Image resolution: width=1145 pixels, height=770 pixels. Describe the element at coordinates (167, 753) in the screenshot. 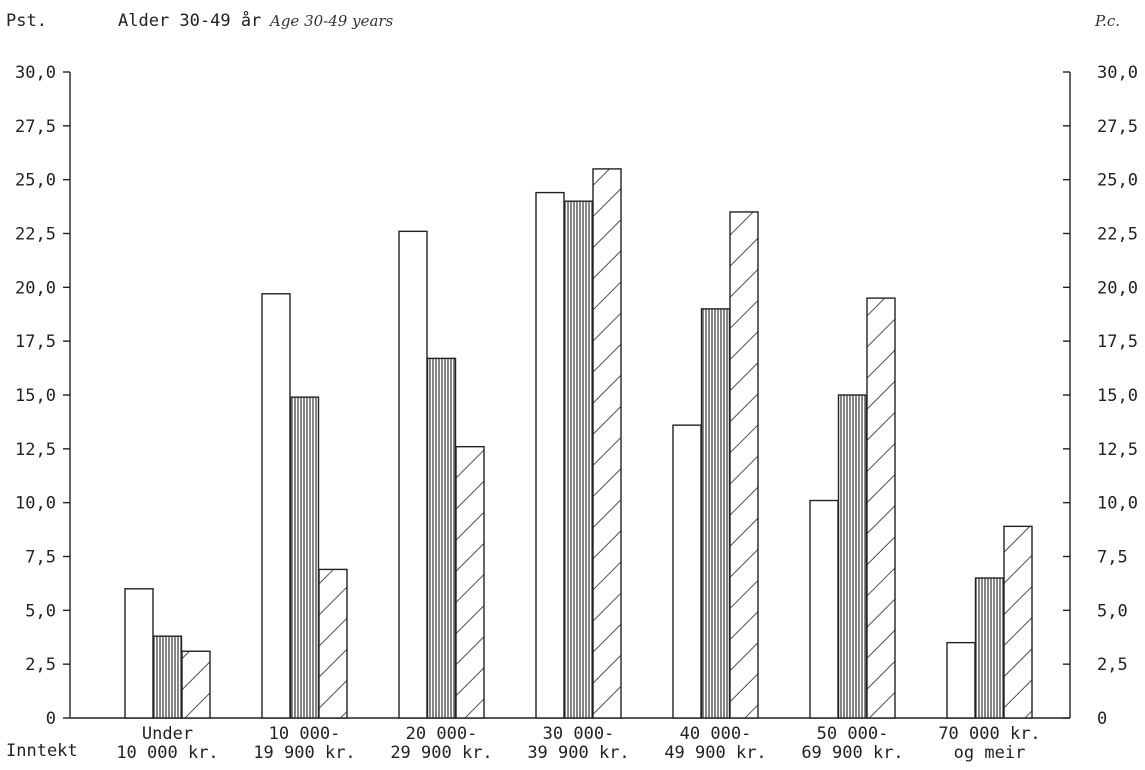

I see `x-tick-label: 10 000 kr.` at that location.